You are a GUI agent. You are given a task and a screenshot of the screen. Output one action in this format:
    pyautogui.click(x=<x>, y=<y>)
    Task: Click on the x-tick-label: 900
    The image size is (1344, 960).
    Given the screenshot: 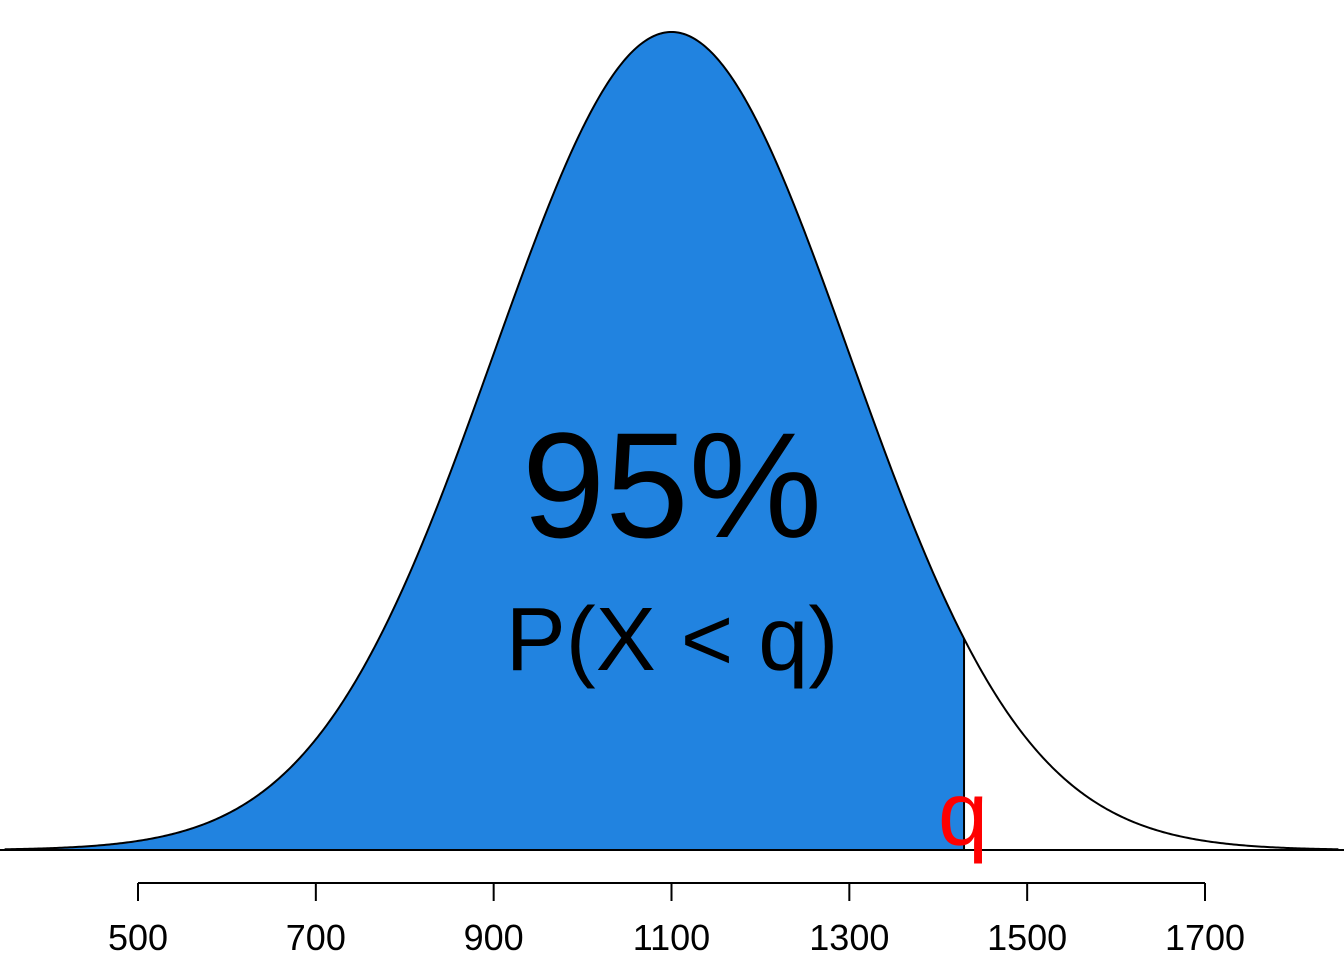 What is the action you would take?
    pyautogui.click(x=494, y=937)
    